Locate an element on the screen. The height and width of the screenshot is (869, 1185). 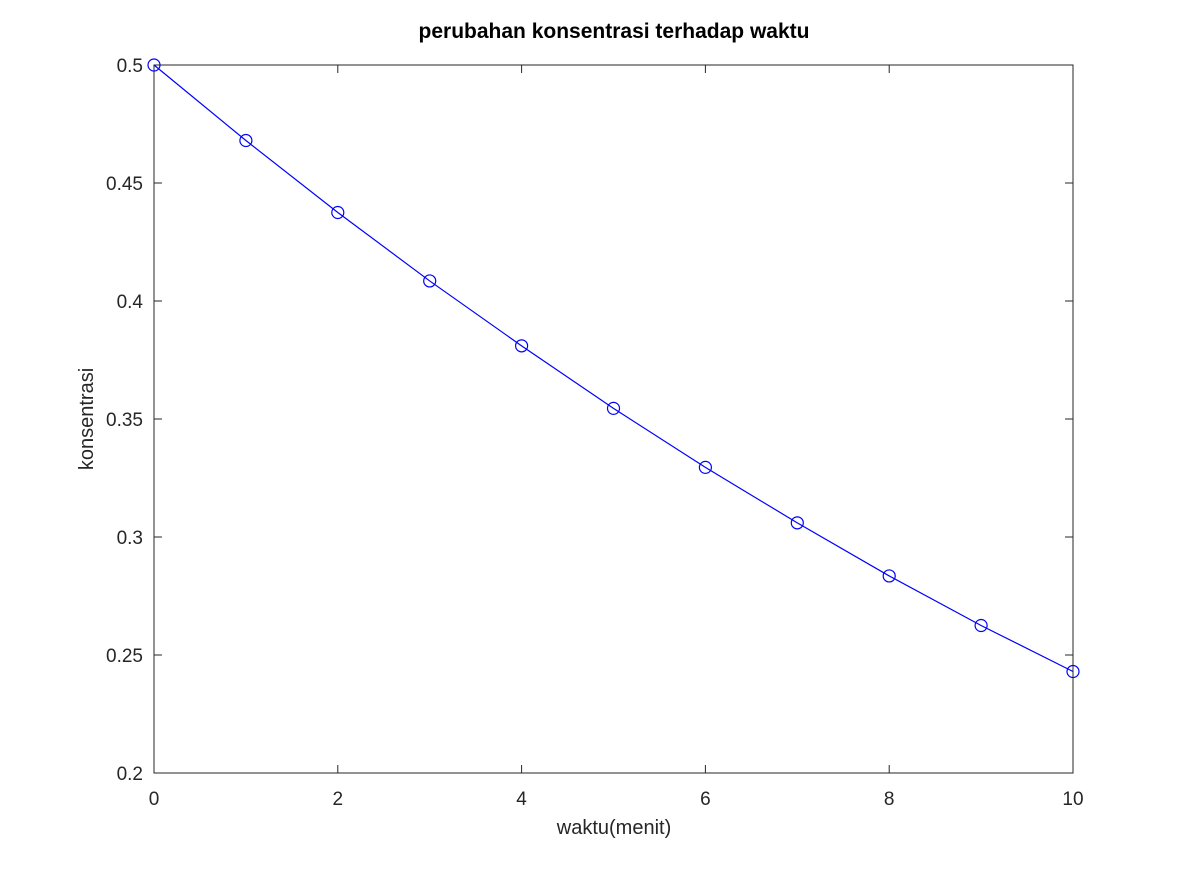
x-tick-label: 2 is located at coordinates (338, 799).